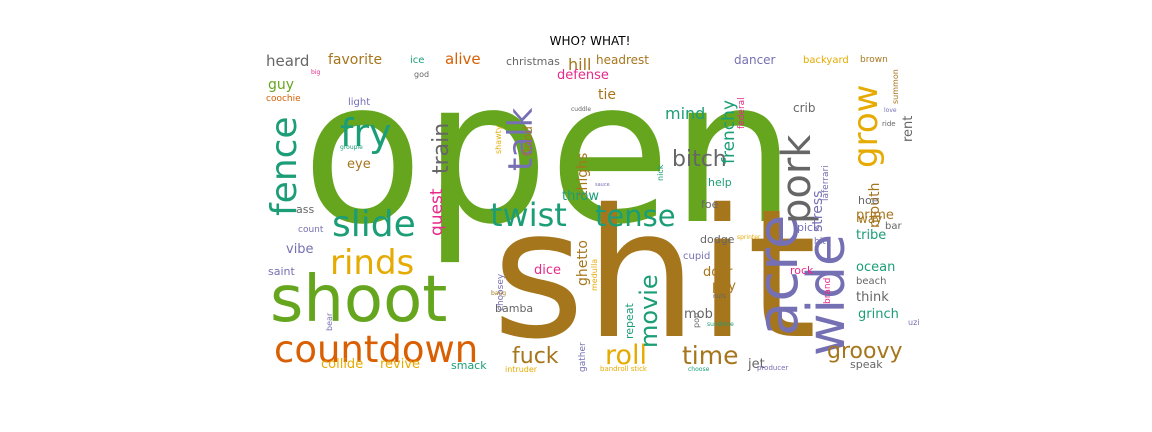 The width and height of the screenshot is (1152, 432). I want to click on word-pick: pick, so click(808, 227).